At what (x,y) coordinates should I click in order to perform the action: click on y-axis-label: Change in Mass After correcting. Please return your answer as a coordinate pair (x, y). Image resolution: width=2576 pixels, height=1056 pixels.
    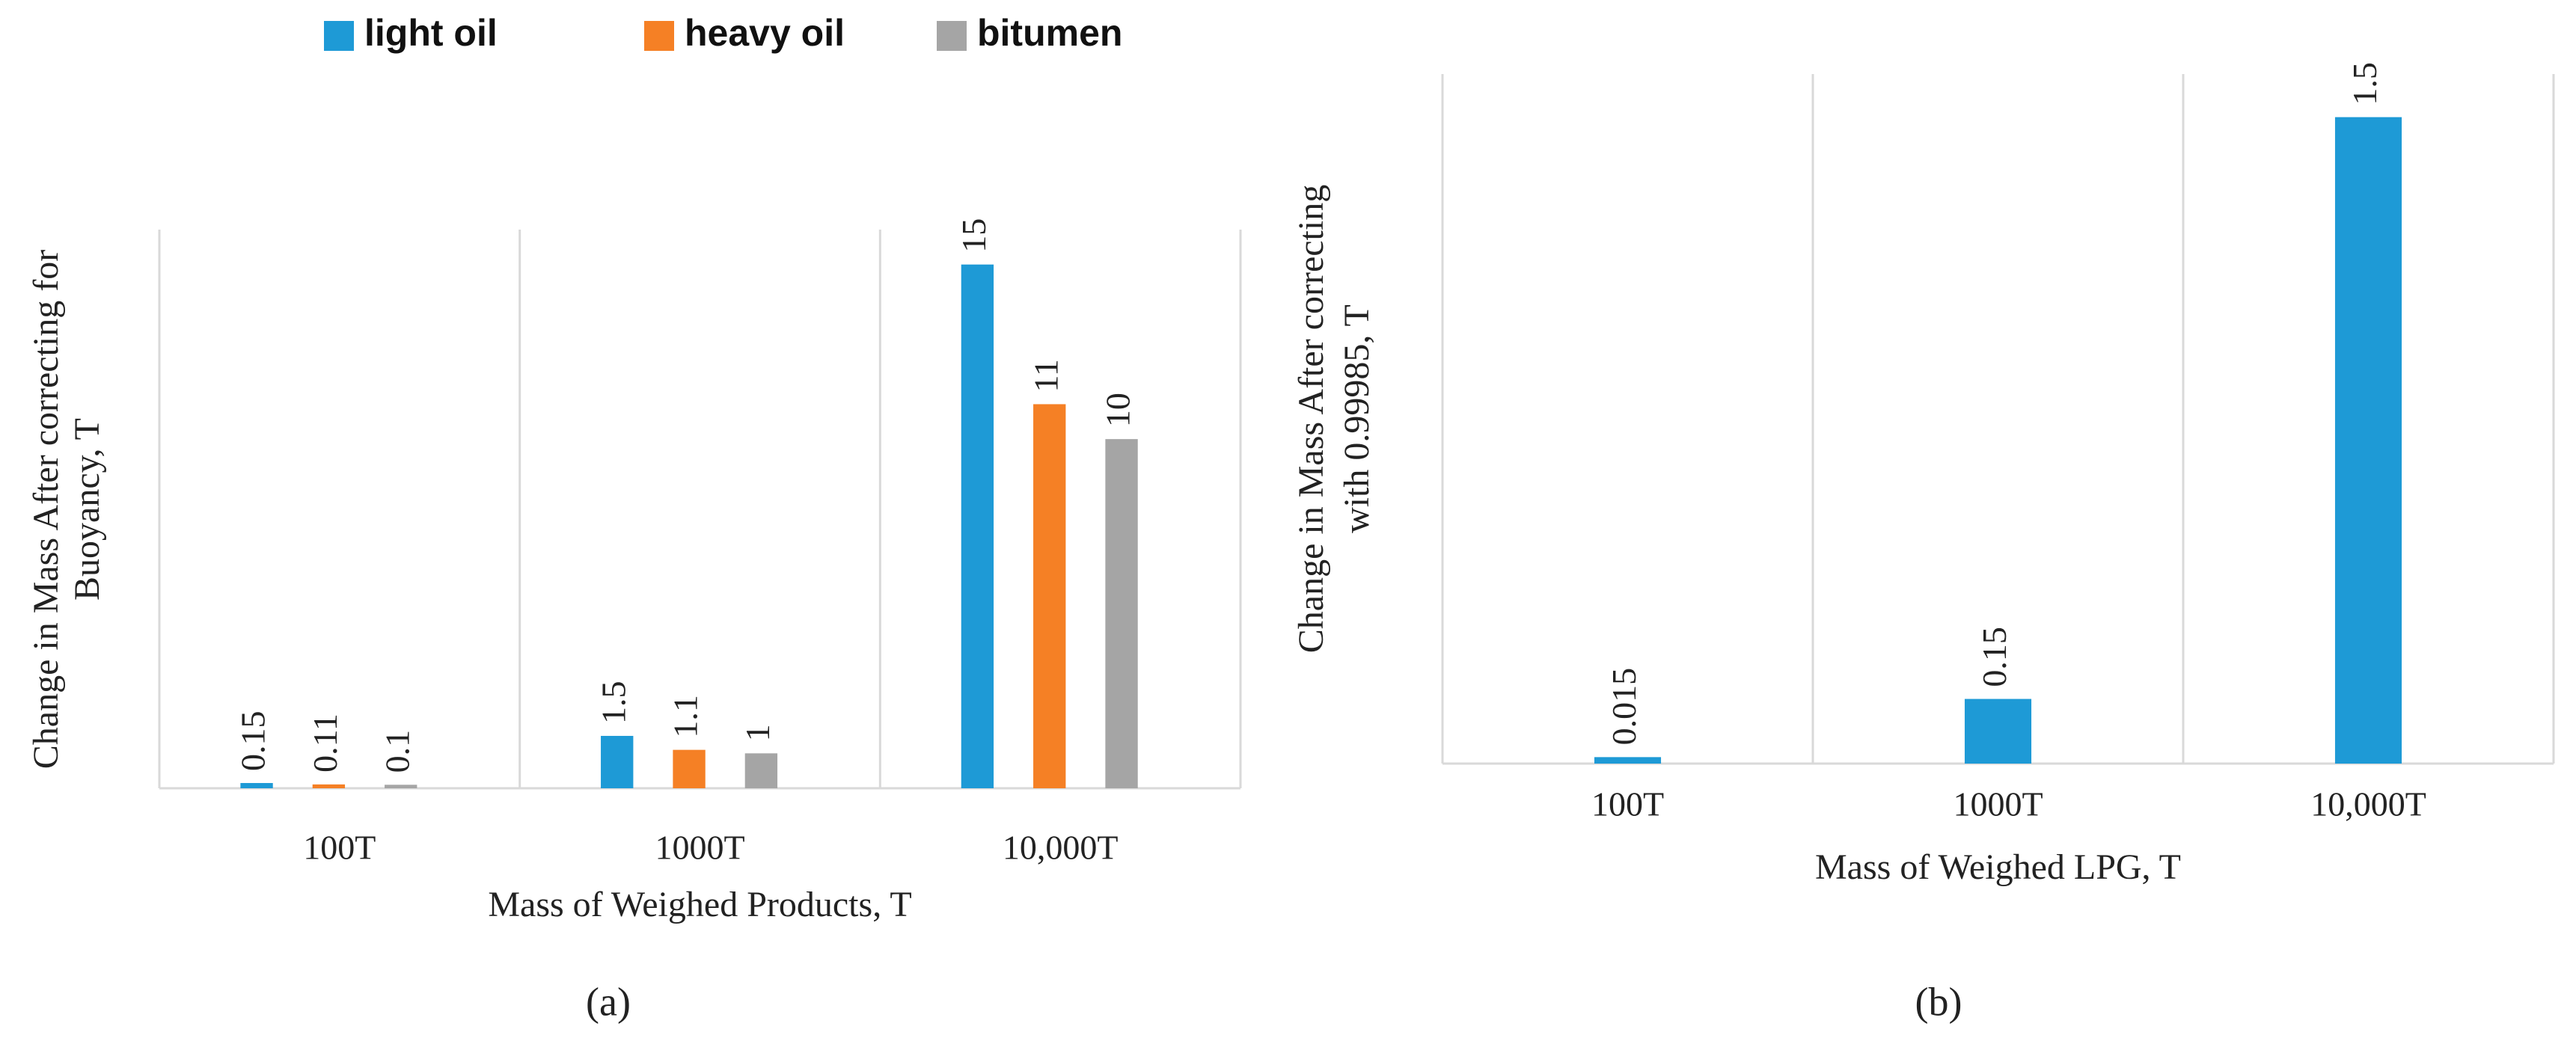
    Looking at the image, I should click on (1311, 419).